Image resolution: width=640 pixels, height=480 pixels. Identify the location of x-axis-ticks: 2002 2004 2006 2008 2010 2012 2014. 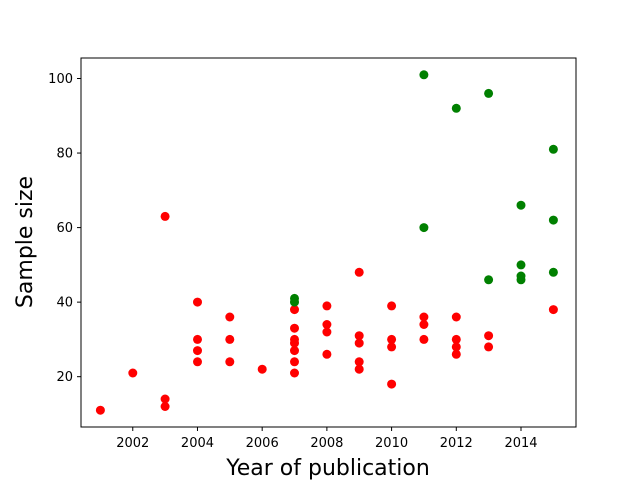
(327, 439).